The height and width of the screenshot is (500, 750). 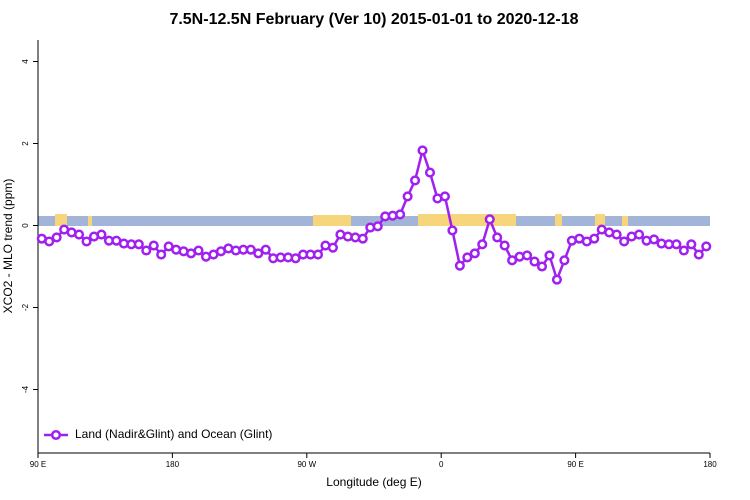 What do you see at coordinates (25, 143) in the screenshot?
I see `y-tick-label: 2` at bounding box center [25, 143].